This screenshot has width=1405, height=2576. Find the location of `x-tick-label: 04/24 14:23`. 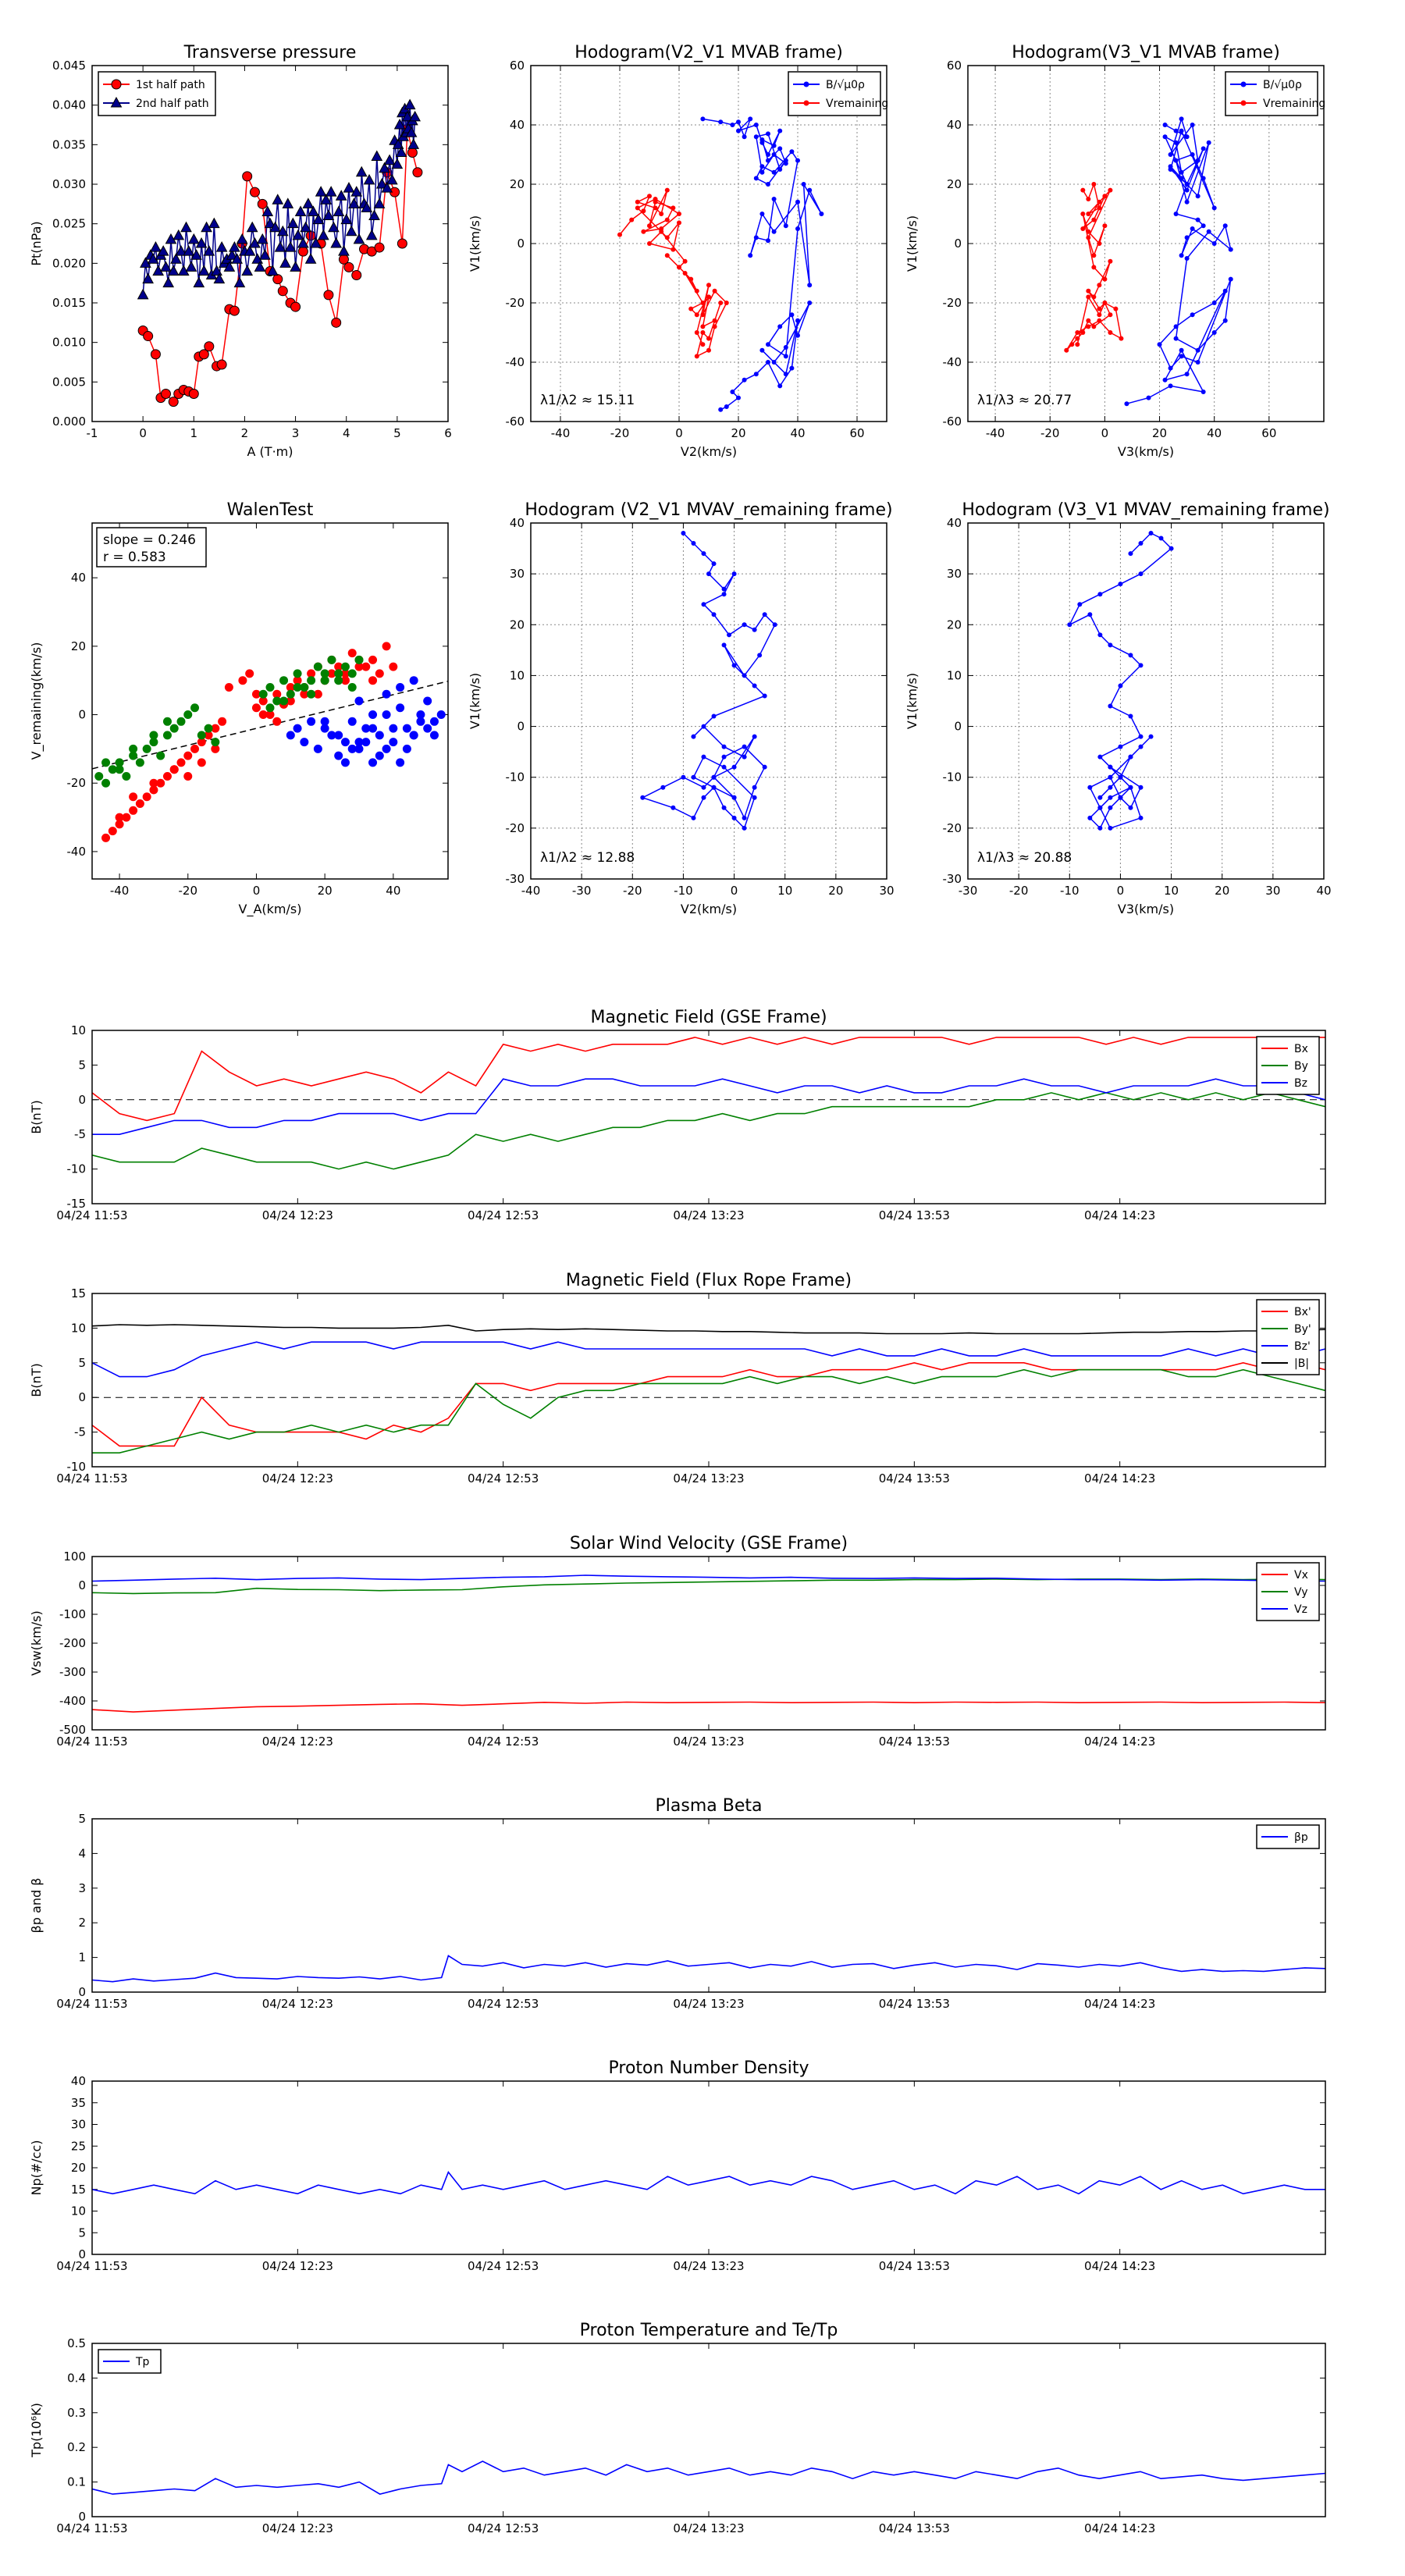

x-tick-label: 04/24 14:23 is located at coordinates (1119, 2266).